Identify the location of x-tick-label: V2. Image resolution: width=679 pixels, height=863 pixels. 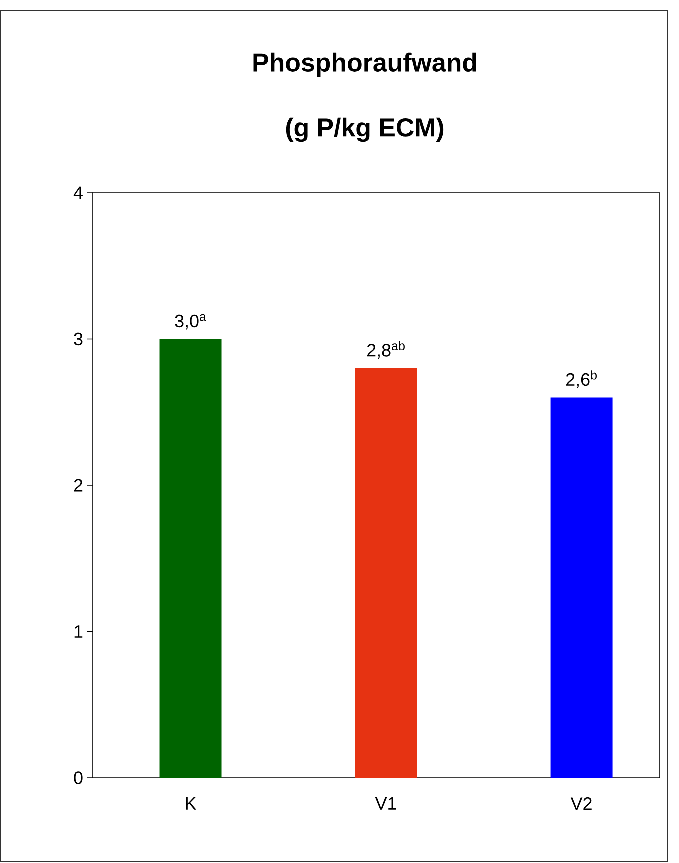
(581, 804).